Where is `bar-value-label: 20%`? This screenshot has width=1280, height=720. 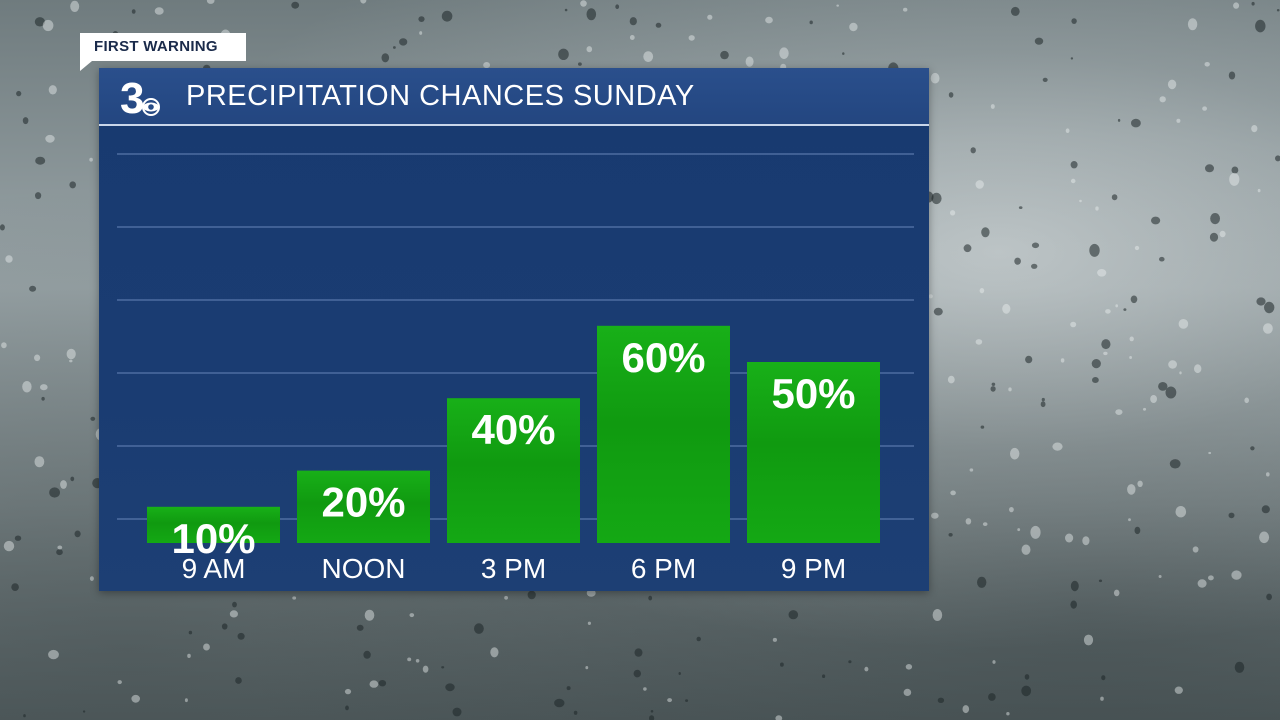
bar-value-label: 20% is located at coordinates (363, 502).